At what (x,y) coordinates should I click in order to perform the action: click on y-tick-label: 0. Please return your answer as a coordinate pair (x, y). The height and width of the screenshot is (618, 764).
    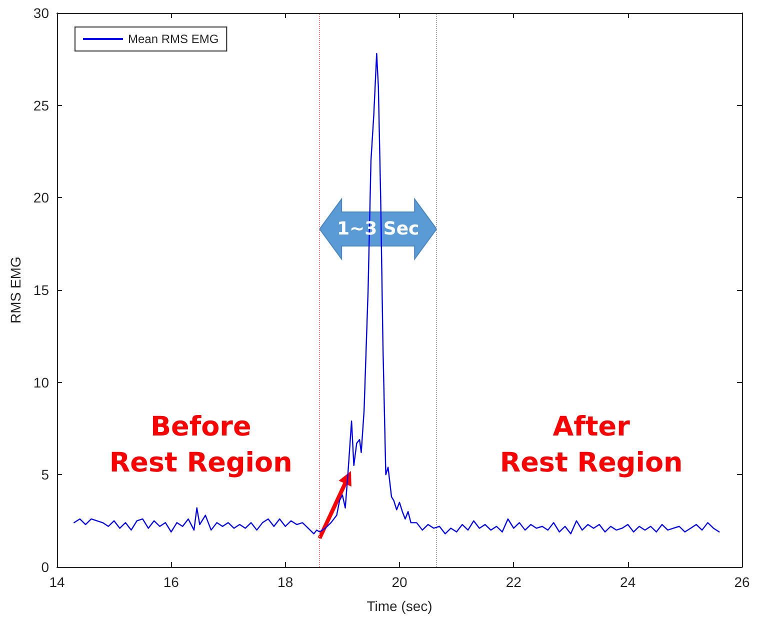
    Looking at the image, I should click on (45, 567).